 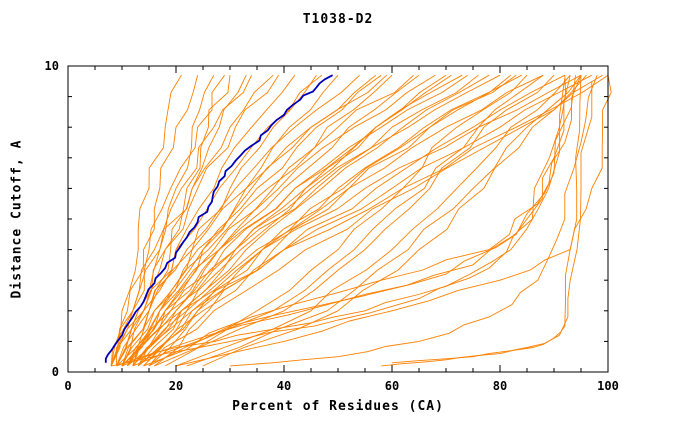 What do you see at coordinates (500, 386) in the screenshot?
I see `x-tick-label: 80` at bounding box center [500, 386].